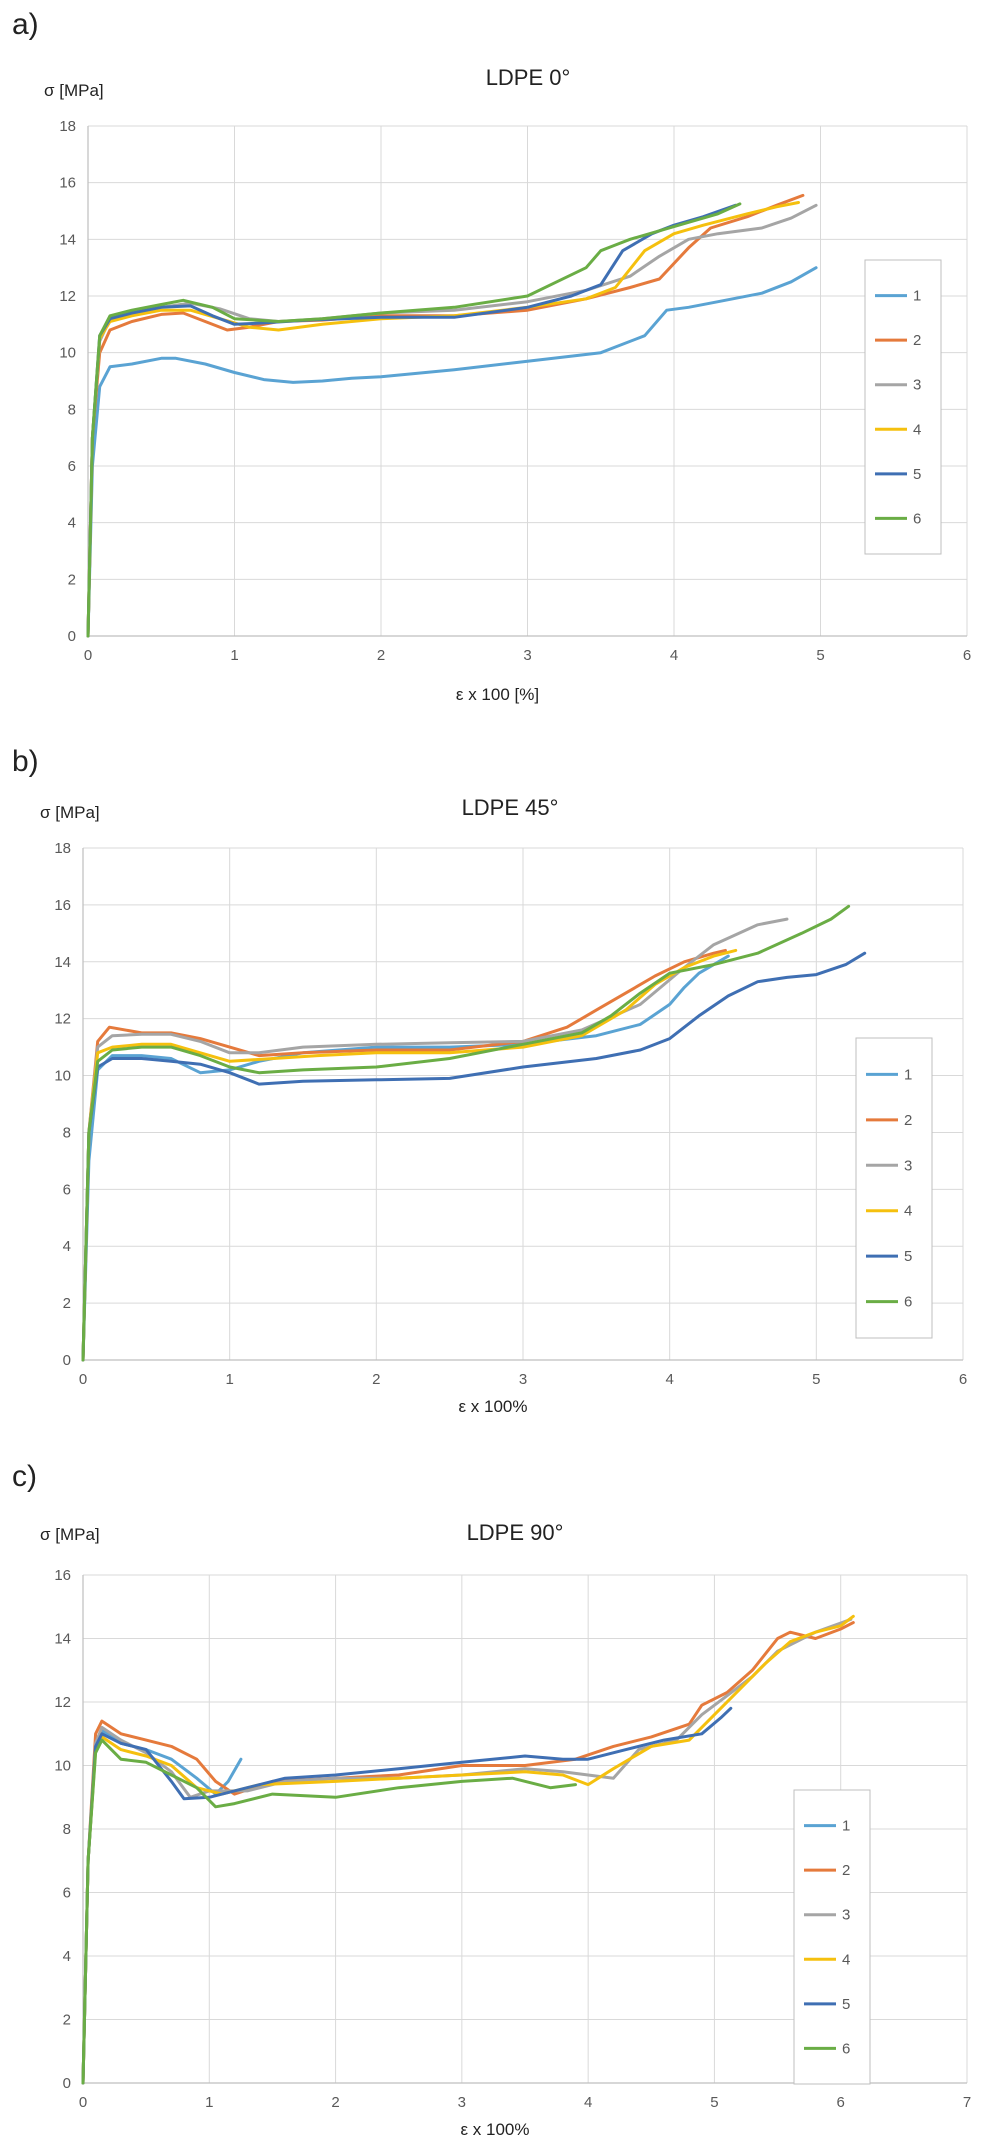 This screenshot has width=981, height=2149. What do you see at coordinates (25, 24) in the screenshot?
I see `panel-label-a: a)` at bounding box center [25, 24].